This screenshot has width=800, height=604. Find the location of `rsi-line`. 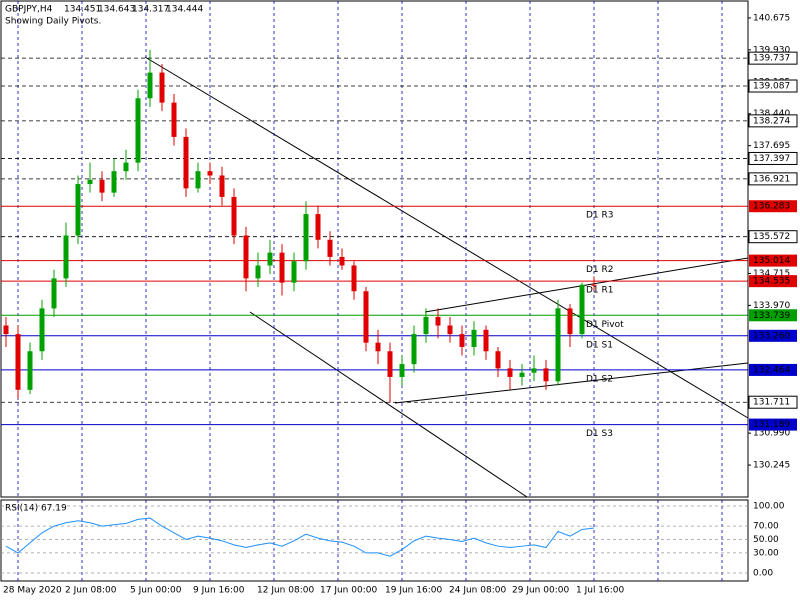

rsi-line is located at coordinates (300, 537).